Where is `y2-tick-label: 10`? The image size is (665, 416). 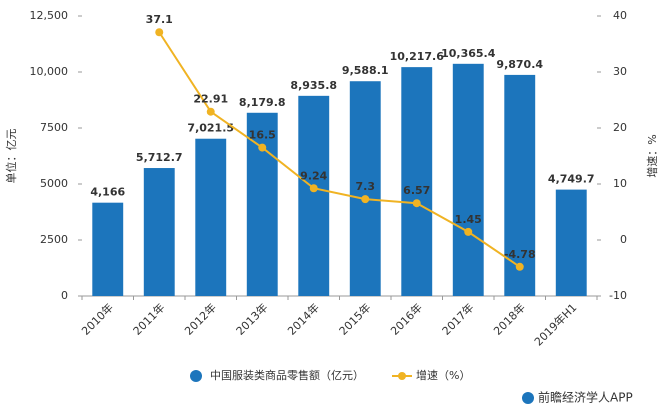 y2-tick-label: 10 is located at coordinates (620, 183).